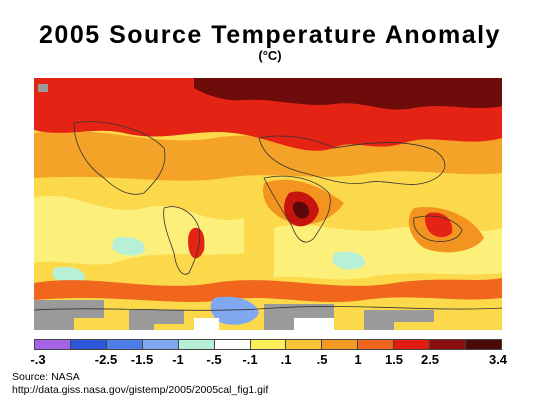 This screenshot has width=540, height=405. What do you see at coordinates (348, 94) in the screenshot?
I see `arctic-maroon-patch` at bounding box center [348, 94].